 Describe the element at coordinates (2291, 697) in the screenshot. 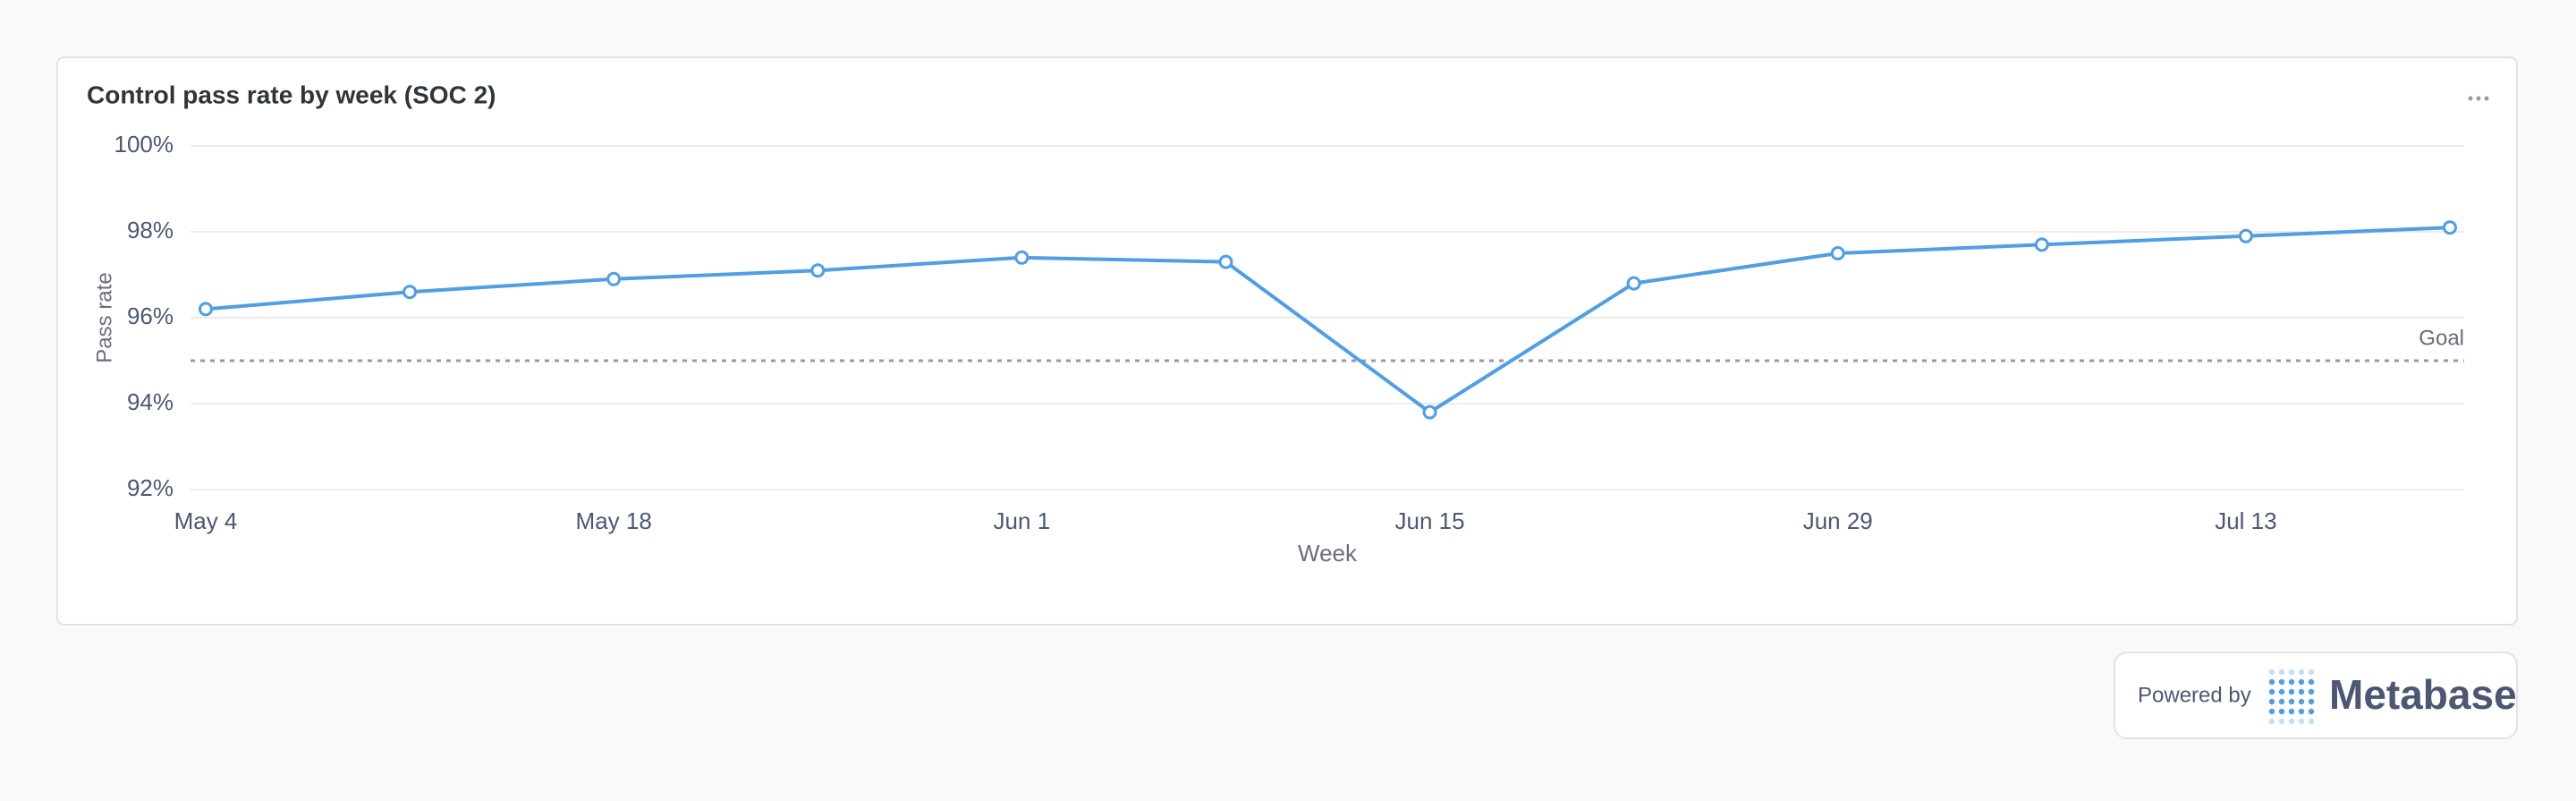

I see `metabase-logo` at that location.